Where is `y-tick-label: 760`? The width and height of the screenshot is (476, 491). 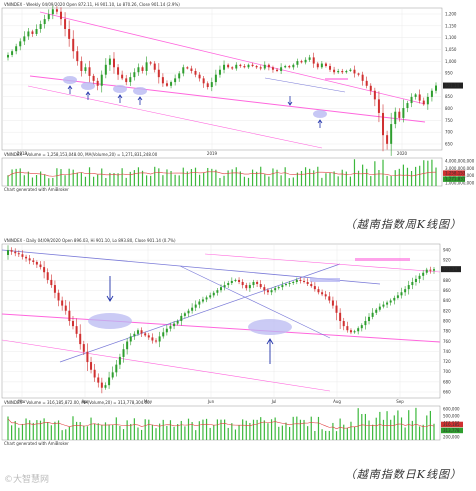
y-tick-label: 760 is located at coordinates (447, 341).